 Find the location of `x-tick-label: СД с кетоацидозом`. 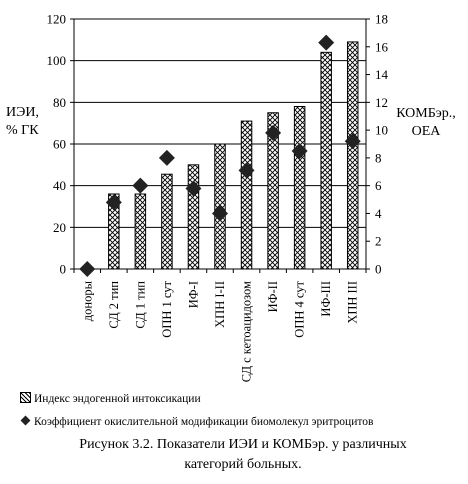

x-tick-label: СД с кетоацидозом is located at coordinates (247, 331).